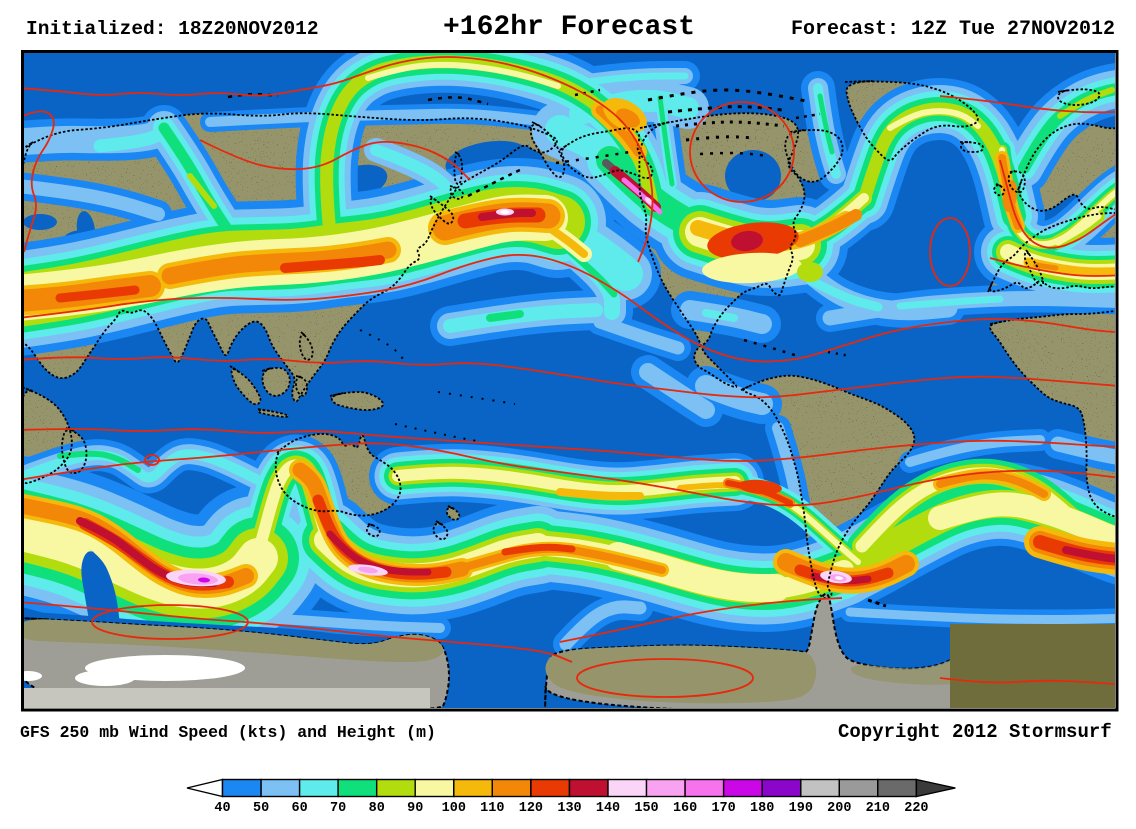  Describe the element at coordinates (839, 808) in the screenshot. I see `svg-text: 200` at that location.